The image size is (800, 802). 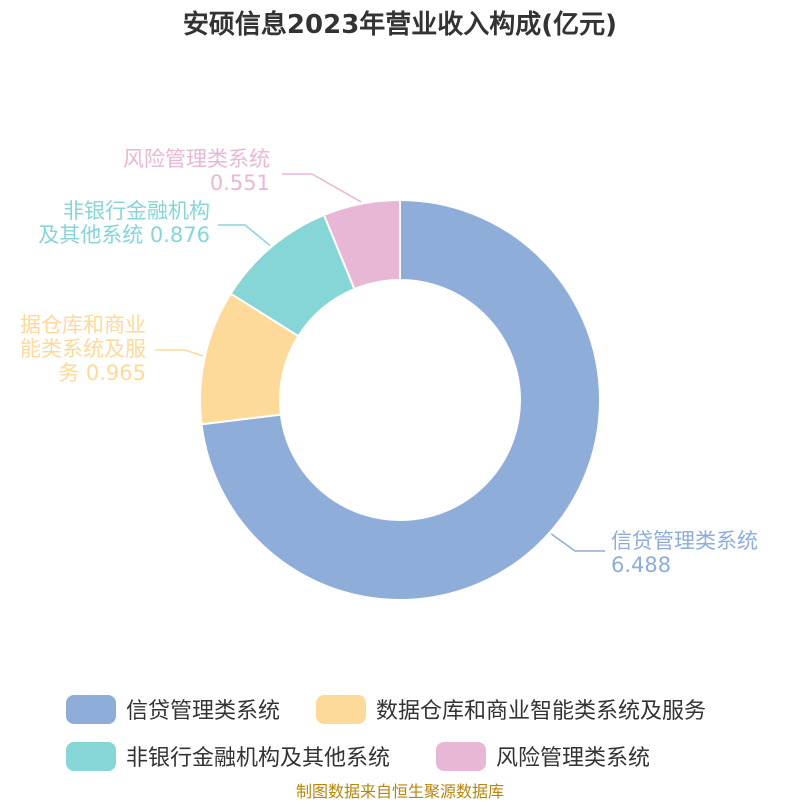 What do you see at coordinates (83, 349) in the screenshot?
I see `slice-label-1: 据仓库和商业能类系统及服务 0.965` at bounding box center [83, 349].